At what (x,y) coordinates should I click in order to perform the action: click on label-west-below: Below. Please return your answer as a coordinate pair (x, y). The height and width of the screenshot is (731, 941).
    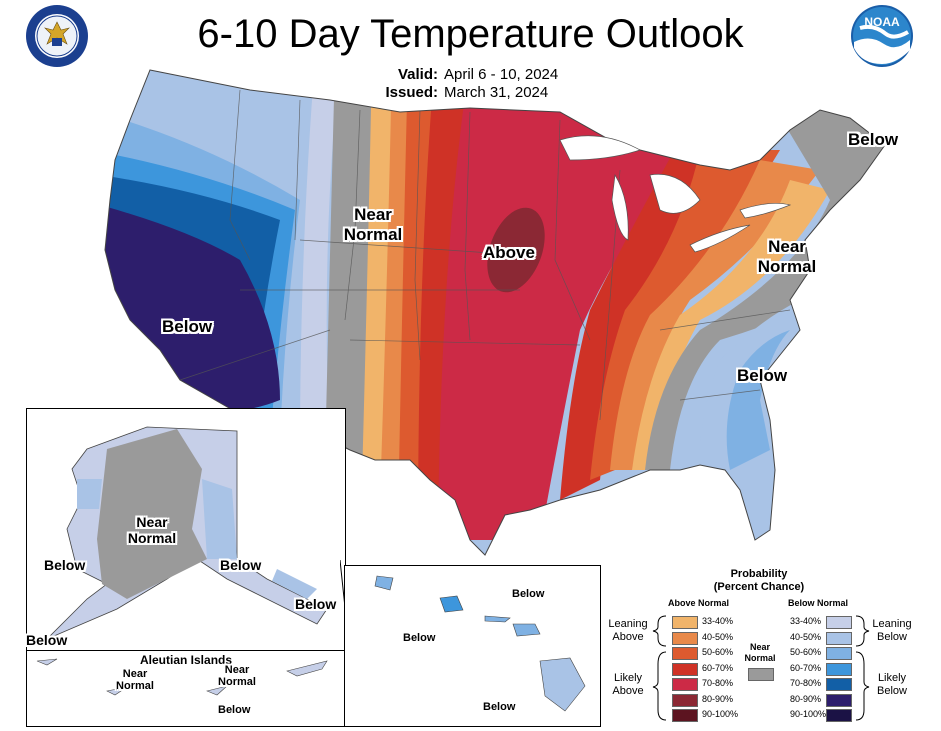
    Looking at the image, I should click on (187, 326).